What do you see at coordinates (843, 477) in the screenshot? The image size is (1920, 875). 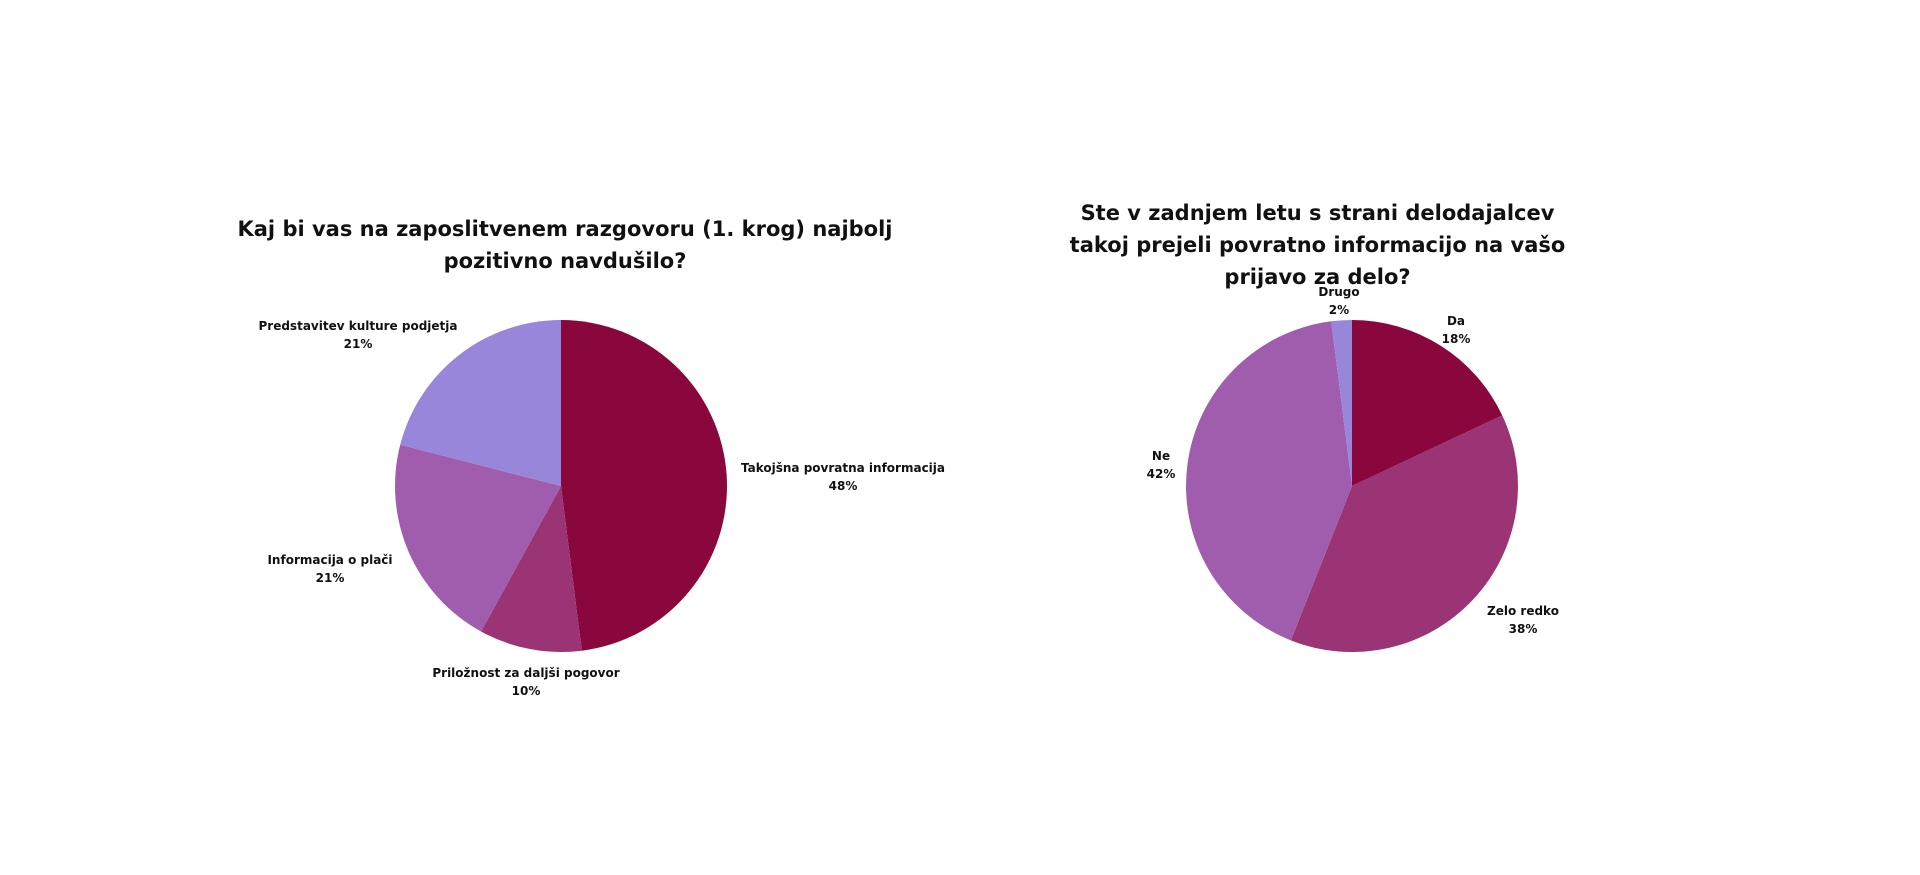 I see `slice-label-immediate-feedback: Takojšna povratna informacija 48%` at bounding box center [843, 477].